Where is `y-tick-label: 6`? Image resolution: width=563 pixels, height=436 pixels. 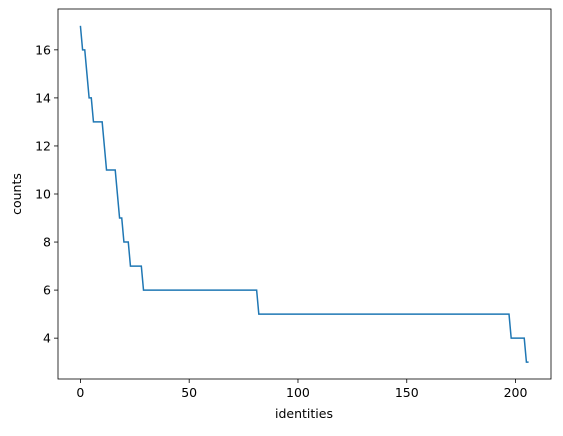 y-tick-label: 6 is located at coordinates (47, 290).